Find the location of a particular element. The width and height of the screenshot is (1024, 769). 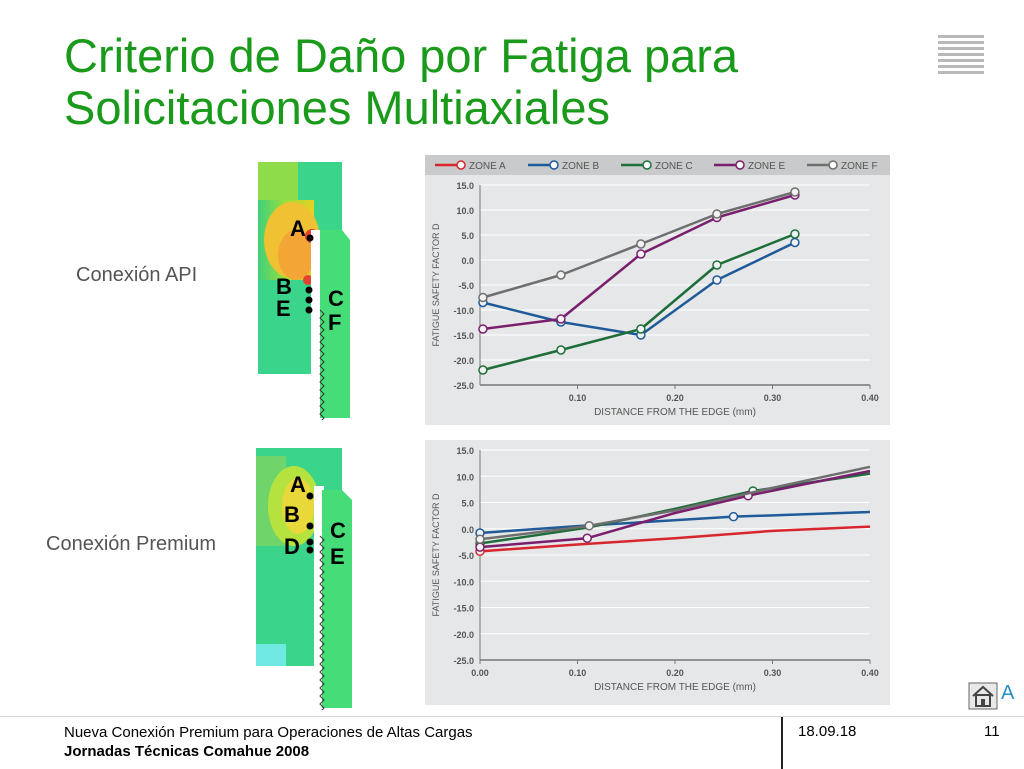

footer-date: 18.09.18 is located at coordinates (827, 731).